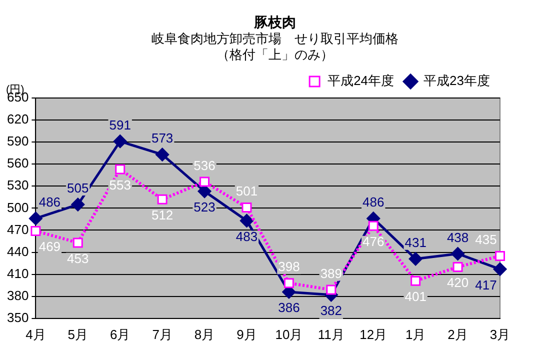 This screenshot has height=350, width=550. I want to click on data-label: 382, so click(331, 310).